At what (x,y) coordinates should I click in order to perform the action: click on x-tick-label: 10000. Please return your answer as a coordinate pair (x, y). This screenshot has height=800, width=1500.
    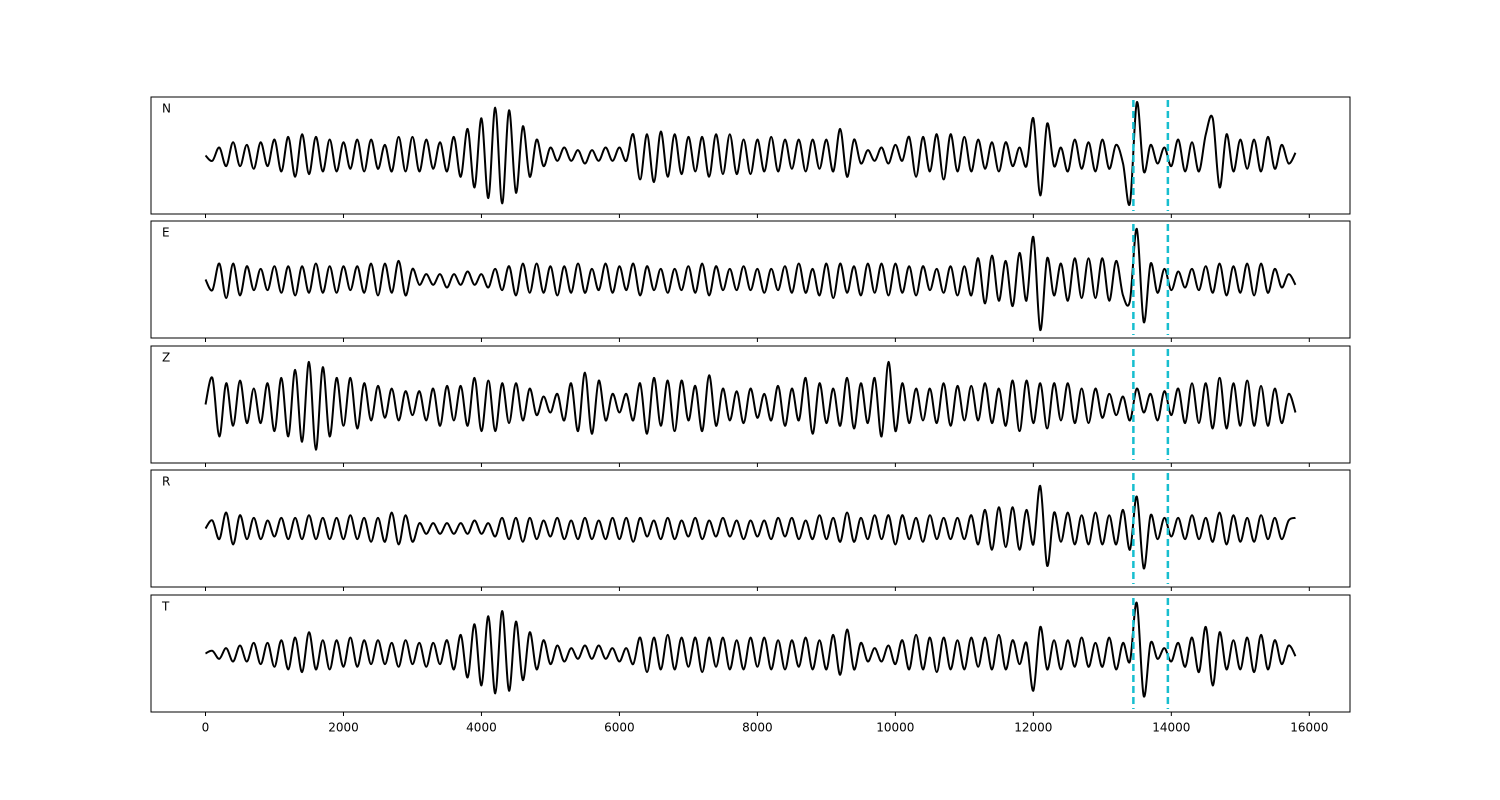
    Looking at the image, I should click on (895, 728).